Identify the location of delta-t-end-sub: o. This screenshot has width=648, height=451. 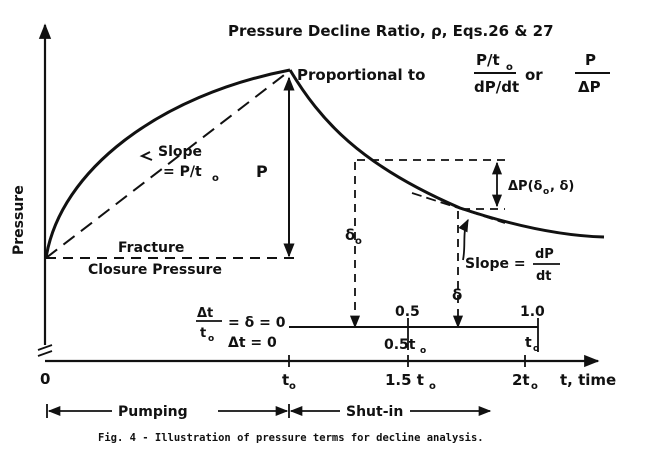
(536, 349).